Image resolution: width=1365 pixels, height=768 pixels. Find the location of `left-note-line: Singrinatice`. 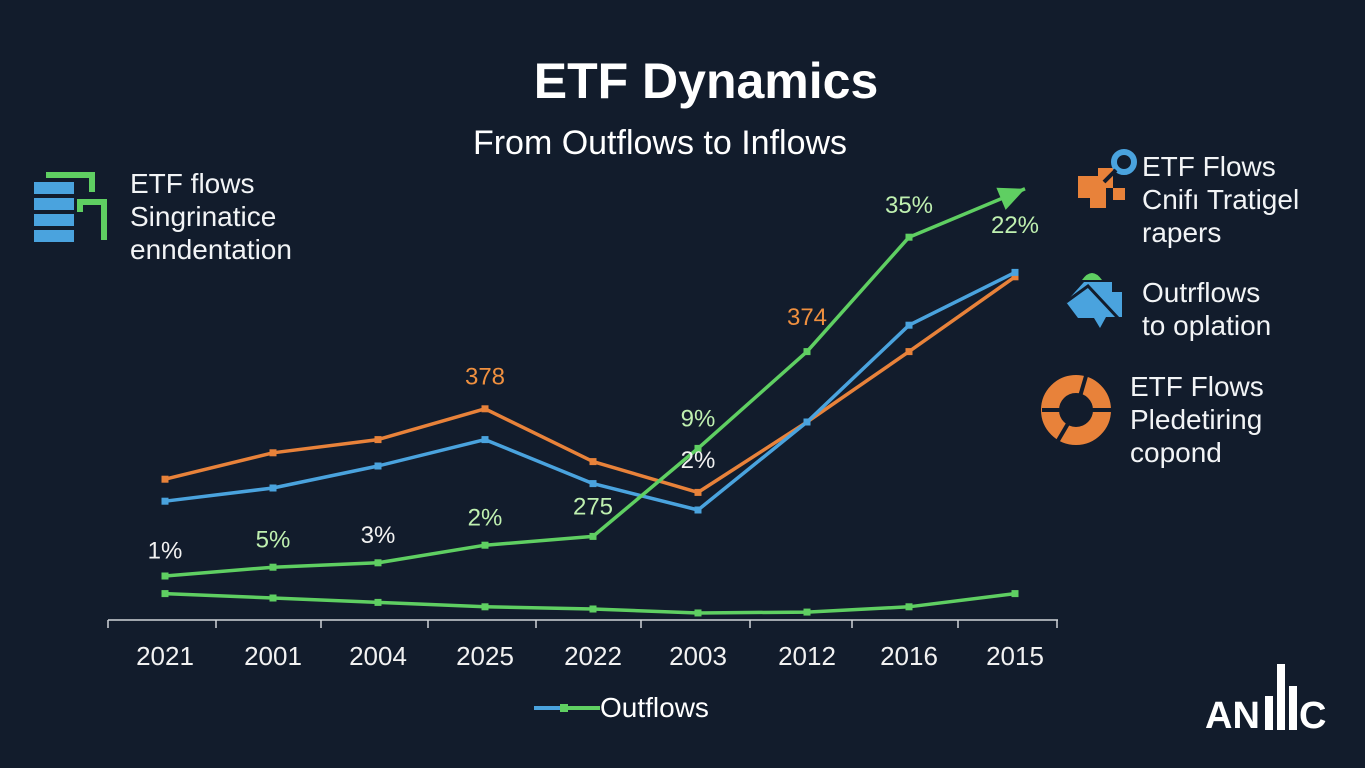

left-note-line: Singrinatice is located at coordinates (203, 216).